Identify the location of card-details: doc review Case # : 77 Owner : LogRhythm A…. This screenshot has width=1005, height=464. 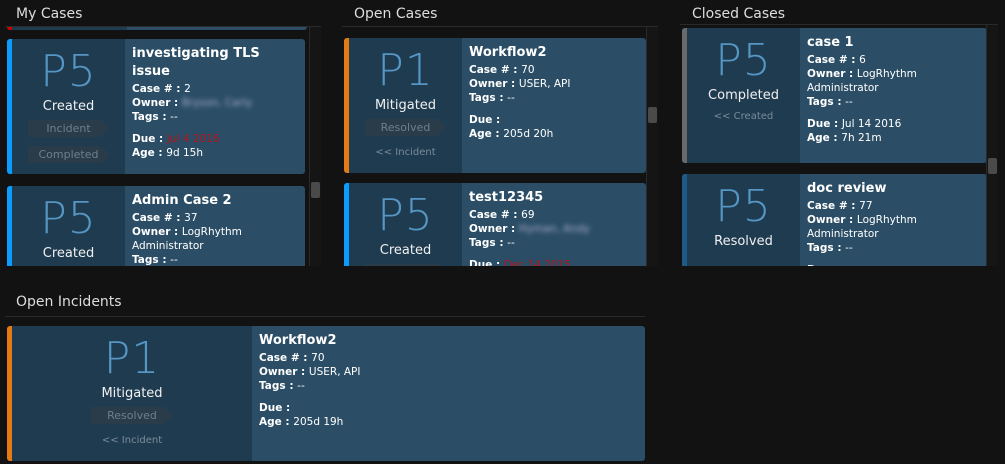
(893, 220).